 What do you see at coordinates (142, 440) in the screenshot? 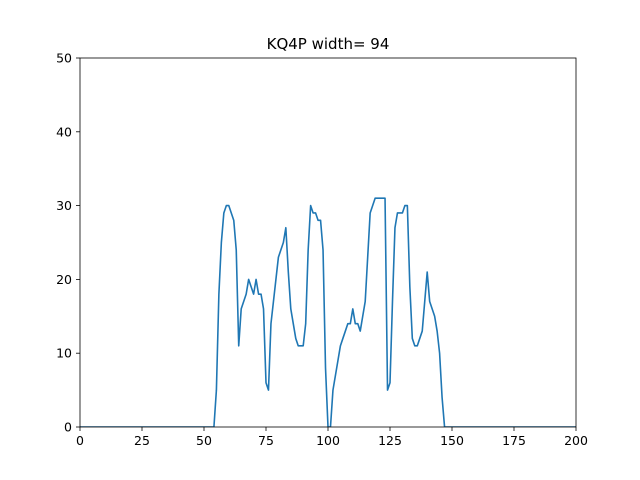
I see `x-tick-label: 25` at bounding box center [142, 440].